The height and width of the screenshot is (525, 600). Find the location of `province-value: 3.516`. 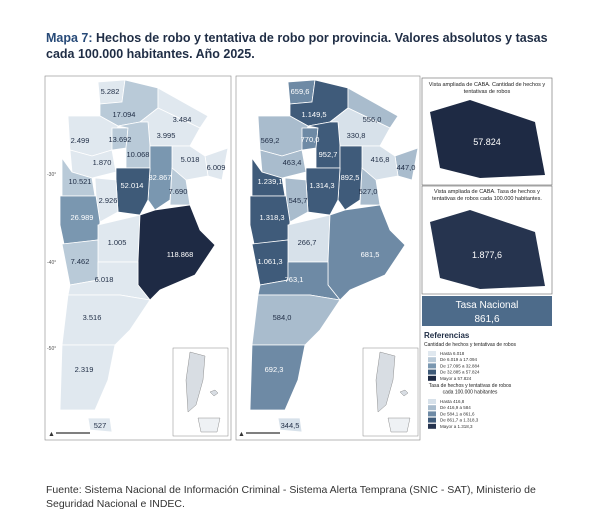

province-value: 3.516 is located at coordinates (92, 317).